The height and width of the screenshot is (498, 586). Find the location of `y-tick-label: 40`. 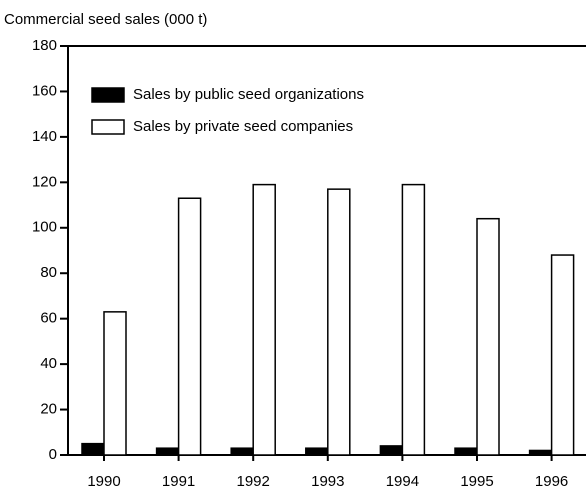

y-tick-label: 40 is located at coordinates (48, 363).